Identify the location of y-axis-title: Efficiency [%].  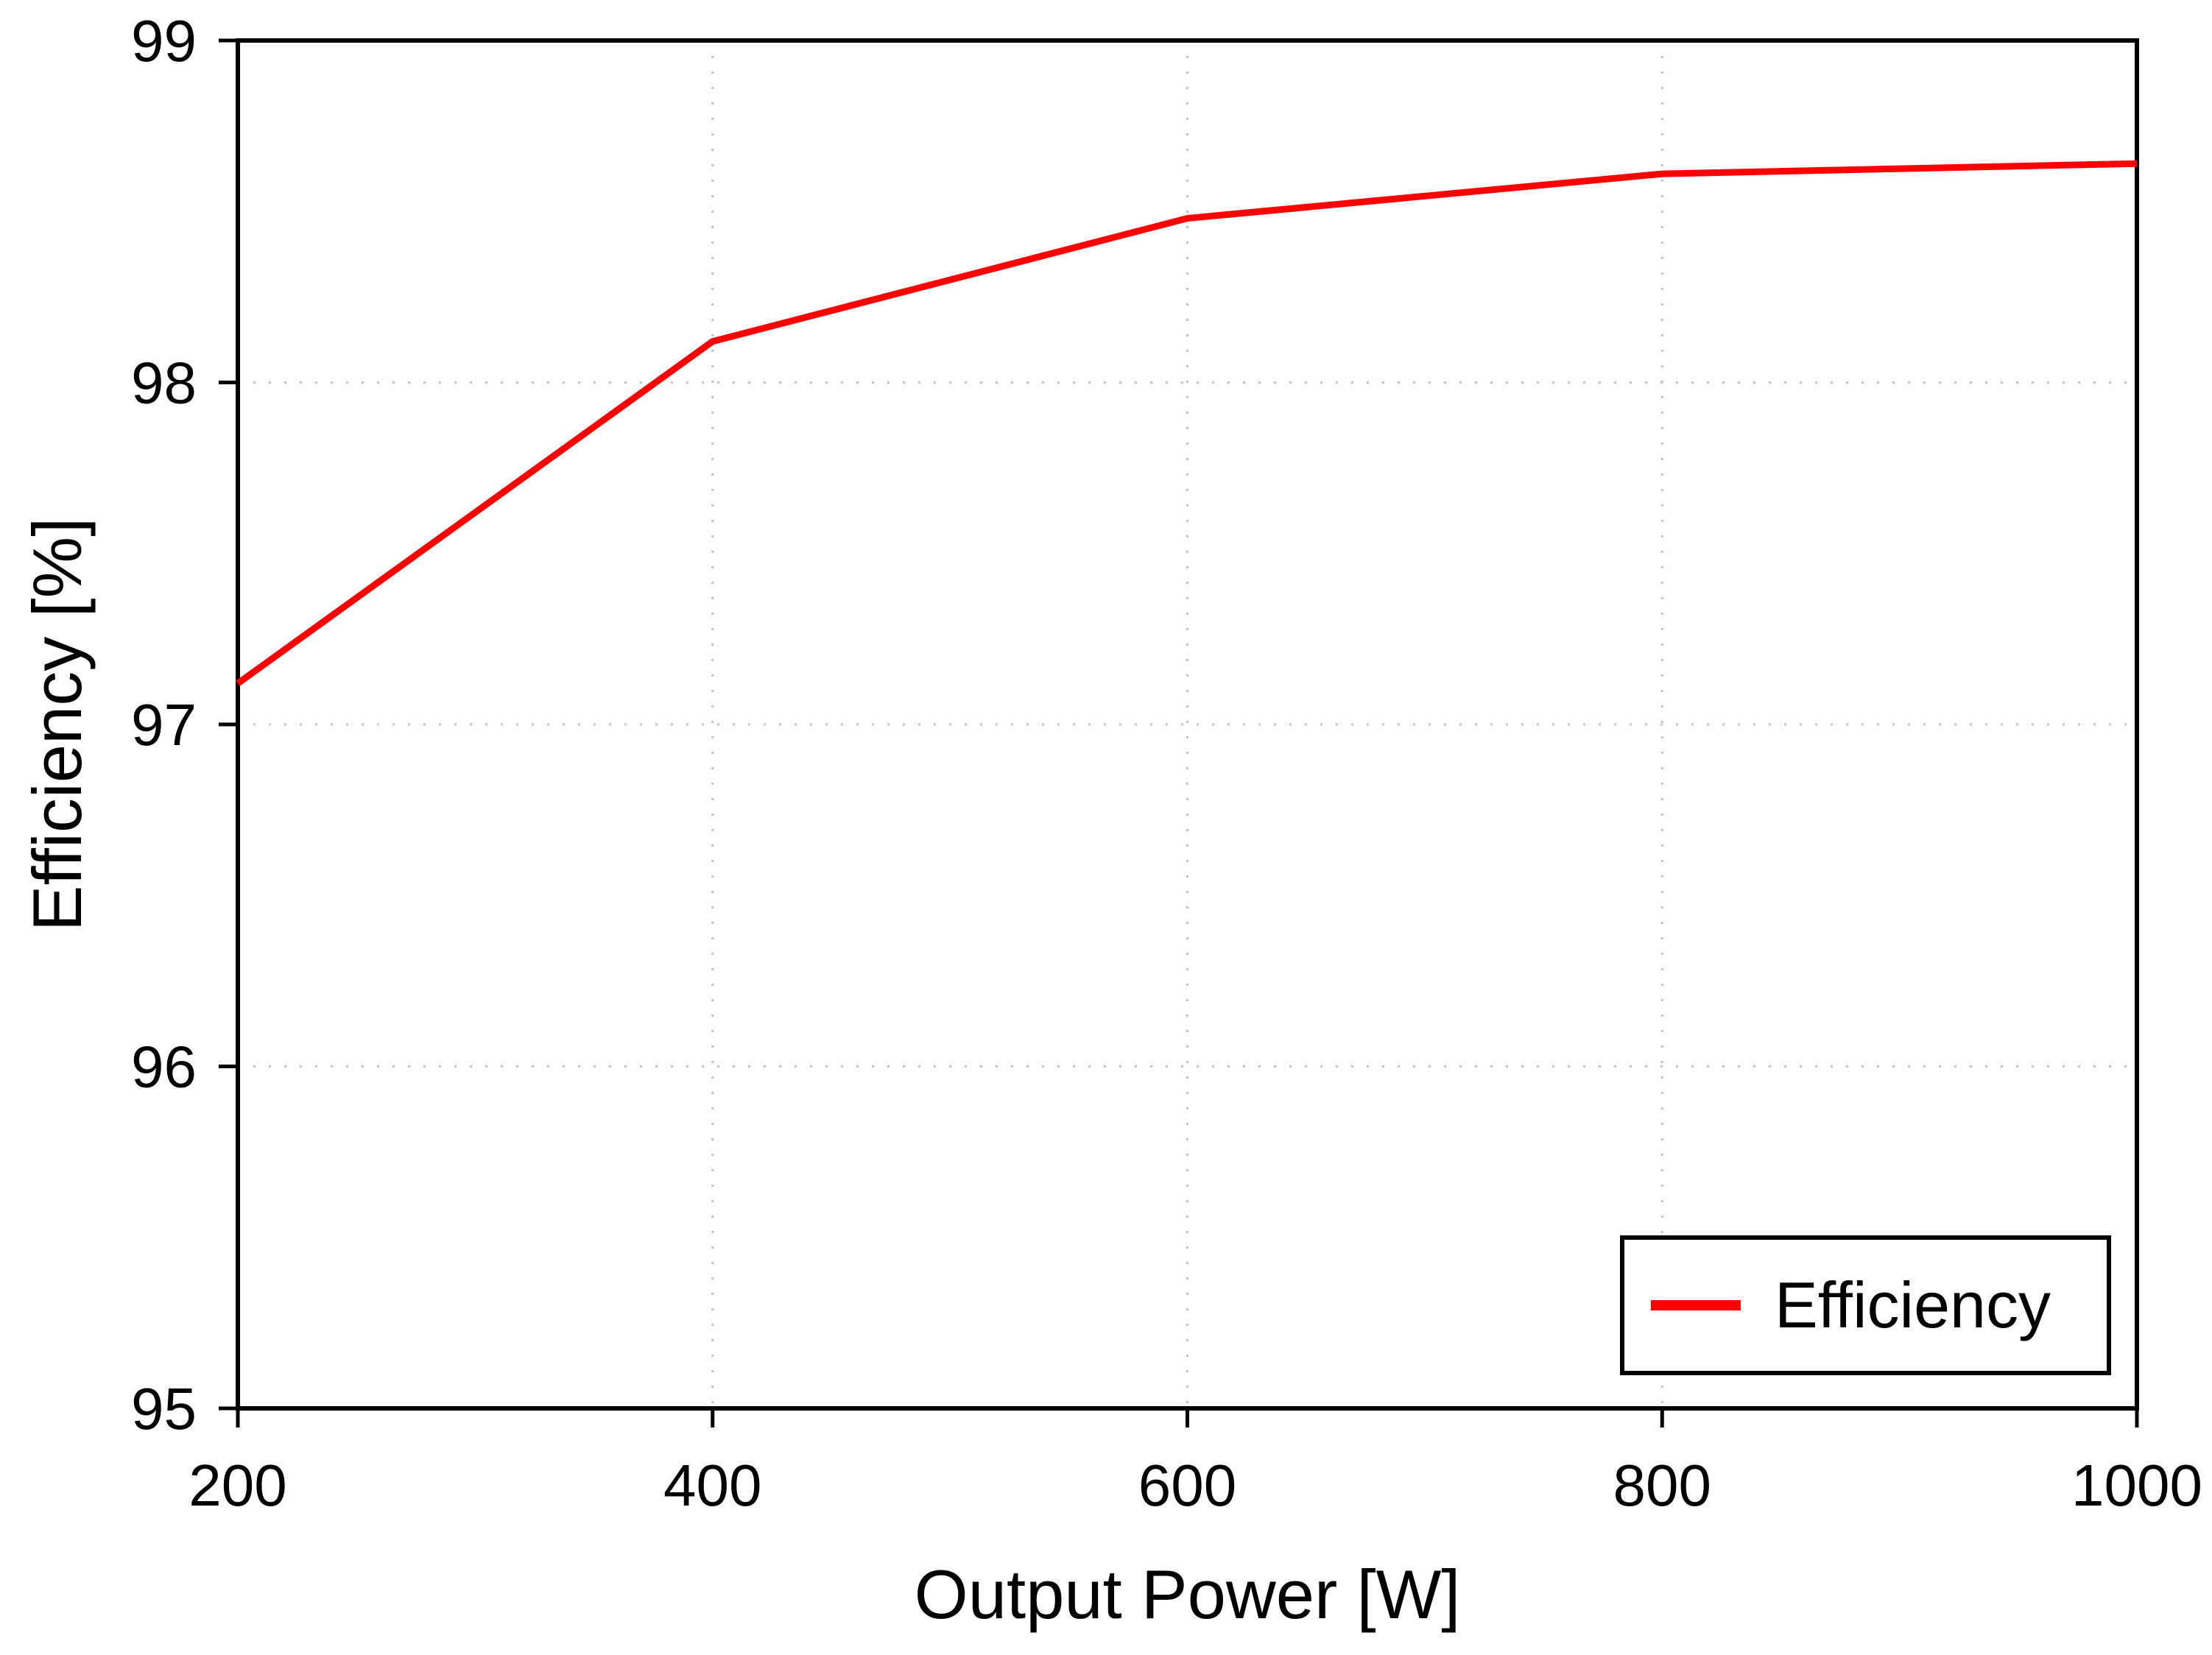
(57, 724).